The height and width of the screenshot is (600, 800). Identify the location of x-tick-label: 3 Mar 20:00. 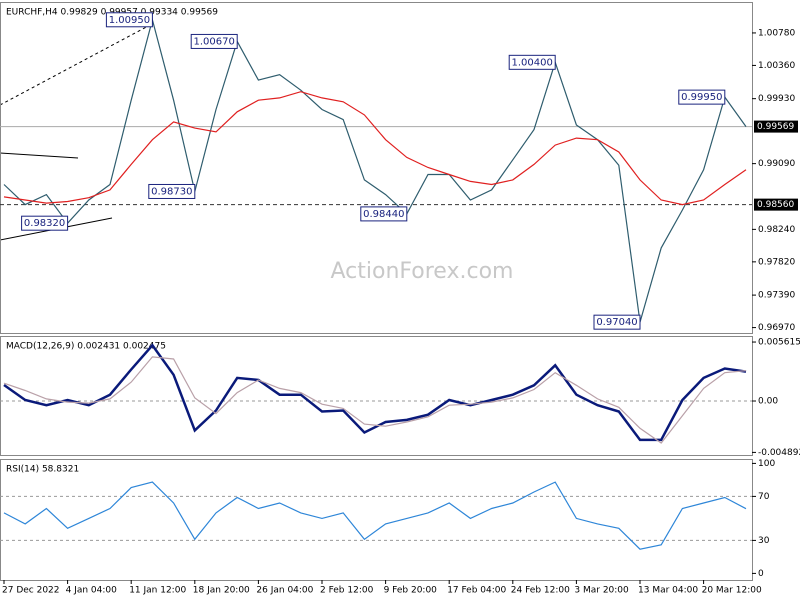
(601, 591).